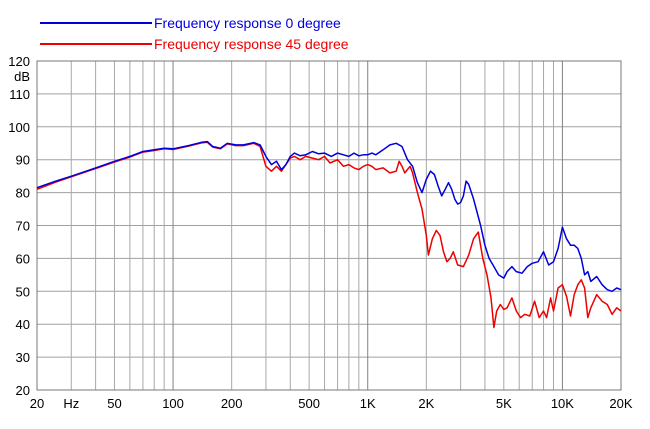  I want to click on x-tick-label: 2K, so click(426, 403).